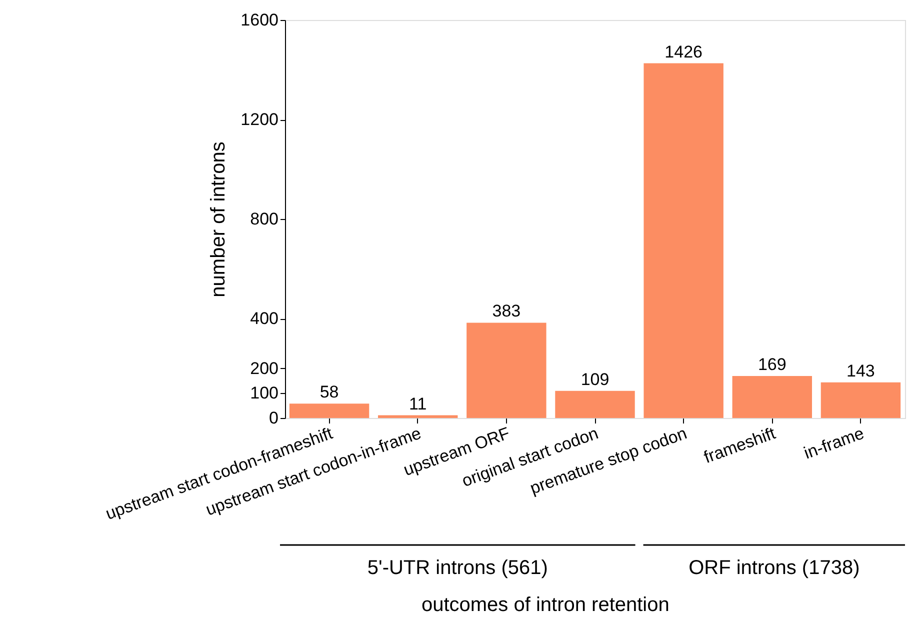 This screenshot has width=909, height=621. Describe the element at coordinates (259, 20) in the screenshot. I see `y-tick-label: 1600` at that location.